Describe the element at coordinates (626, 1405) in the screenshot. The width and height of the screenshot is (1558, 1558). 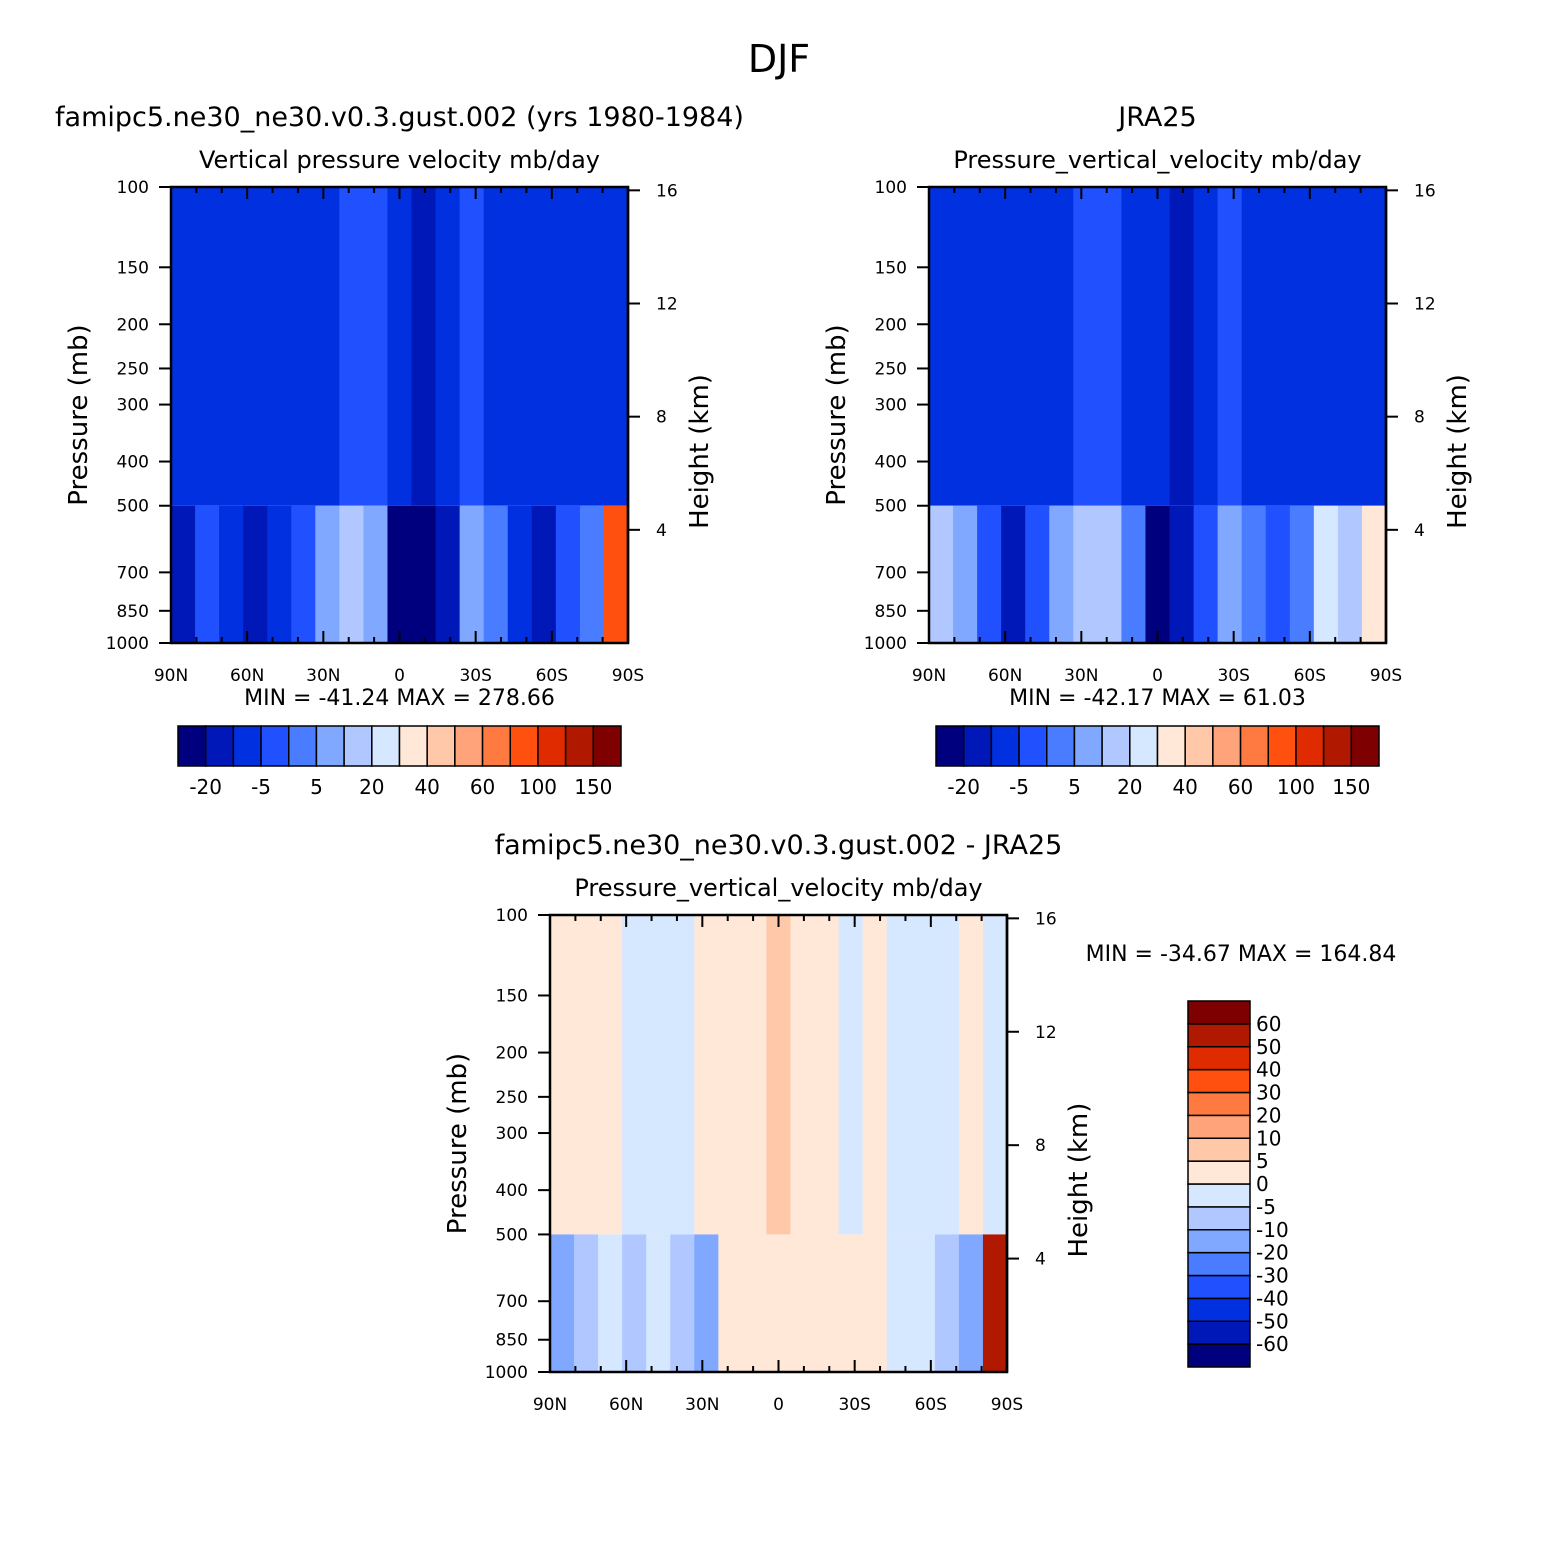
I see `x-tick-label: 60N` at that location.